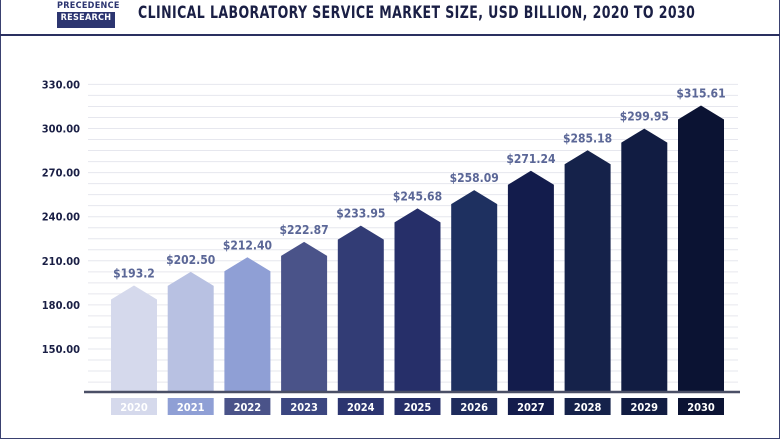 The image size is (780, 440). I want to click on x-tick-label: 2020, so click(134, 407).